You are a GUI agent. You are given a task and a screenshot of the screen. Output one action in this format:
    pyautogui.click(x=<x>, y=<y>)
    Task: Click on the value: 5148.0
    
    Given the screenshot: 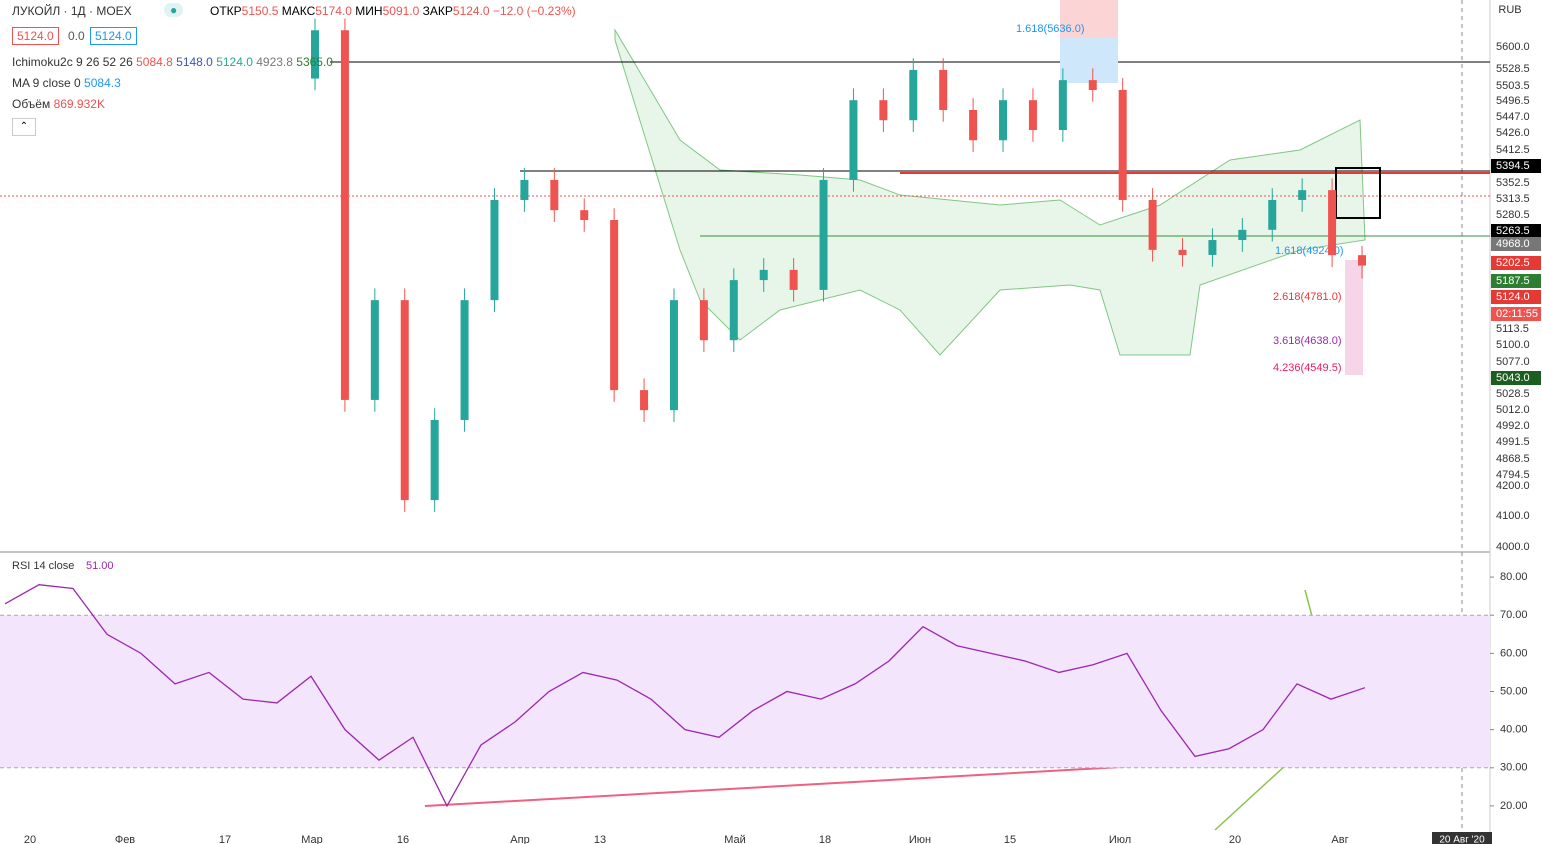 What is the action you would take?
    pyautogui.click(x=194, y=62)
    